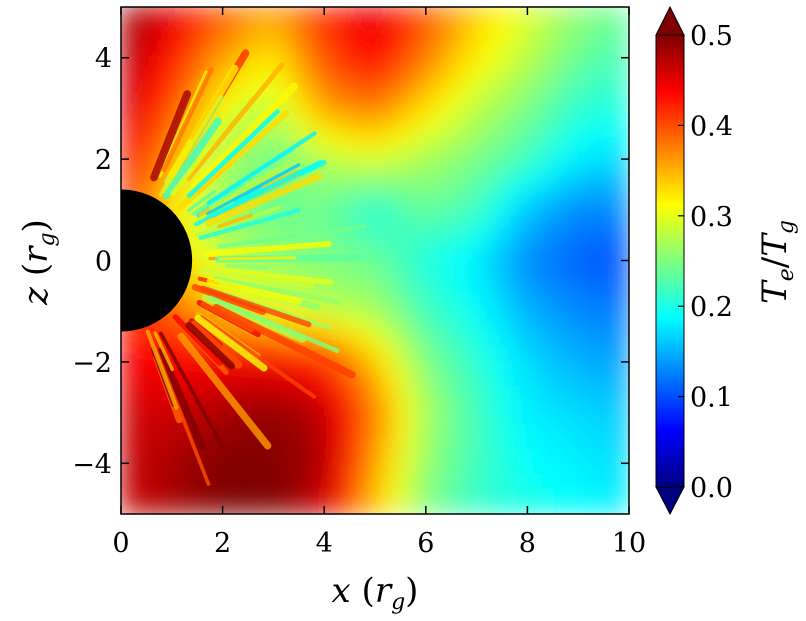  Describe the element at coordinates (324, 543) in the screenshot. I see `x-tick-label: 4` at that location.